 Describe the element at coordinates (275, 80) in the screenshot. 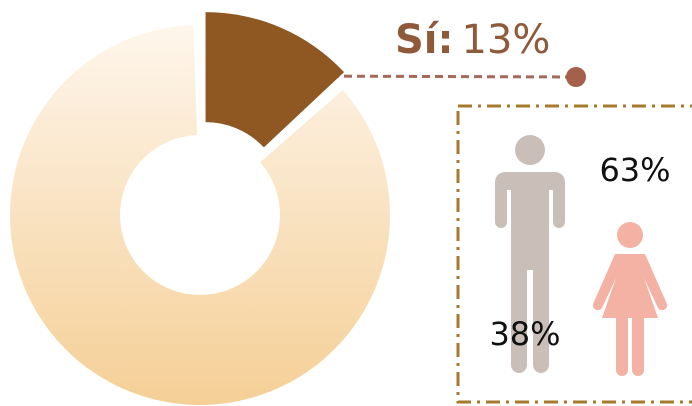

I see `pie-slice` at that location.